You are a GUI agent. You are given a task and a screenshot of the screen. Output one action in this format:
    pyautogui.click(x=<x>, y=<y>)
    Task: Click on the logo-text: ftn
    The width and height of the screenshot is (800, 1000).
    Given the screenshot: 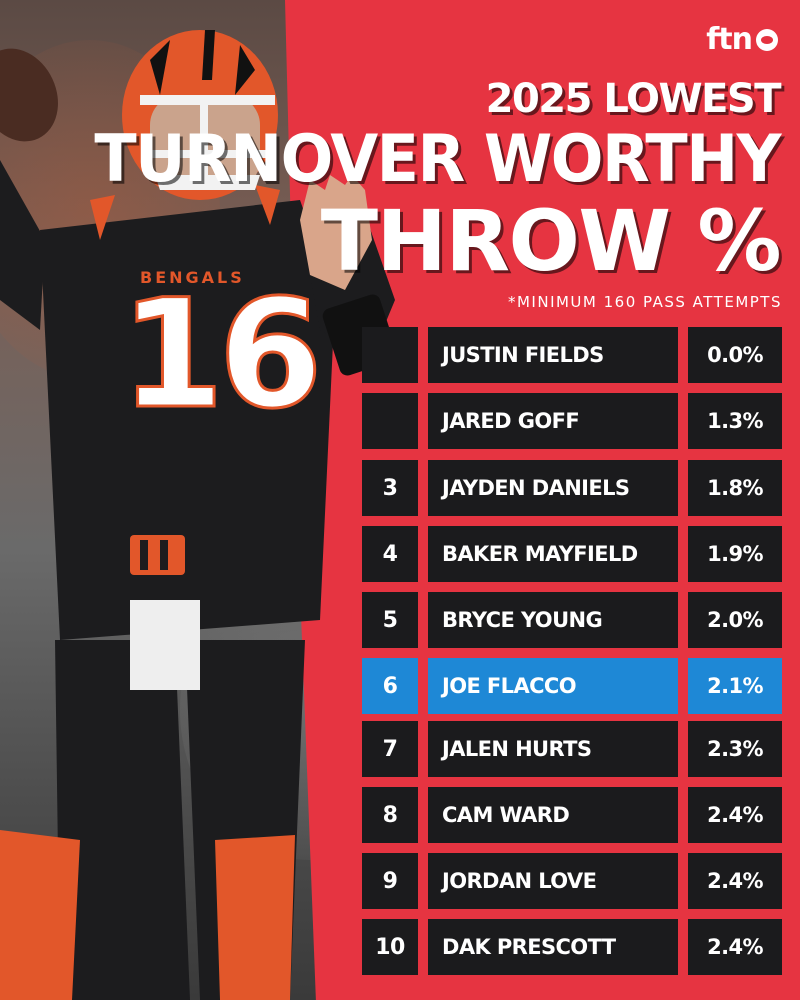 What is the action you would take?
    pyautogui.click(x=729, y=39)
    